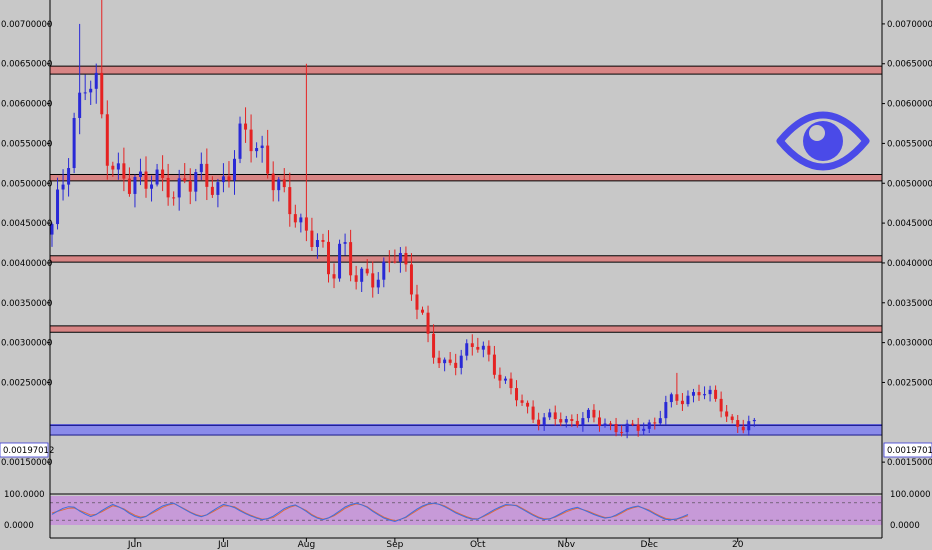 This screenshot has width=932, height=550. I want to click on current-price-label-right: 0.00197012, so click(907, 450).